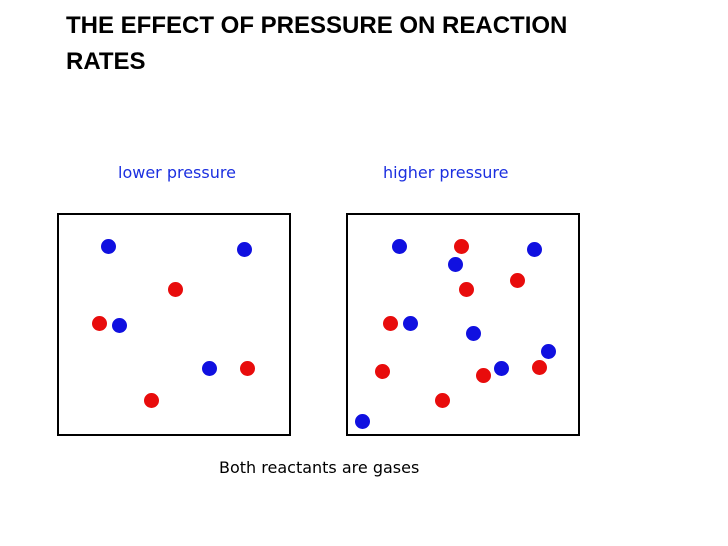 The height and width of the screenshot is (546, 728). I want to click on higher-pressure-box, so click(463, 324).